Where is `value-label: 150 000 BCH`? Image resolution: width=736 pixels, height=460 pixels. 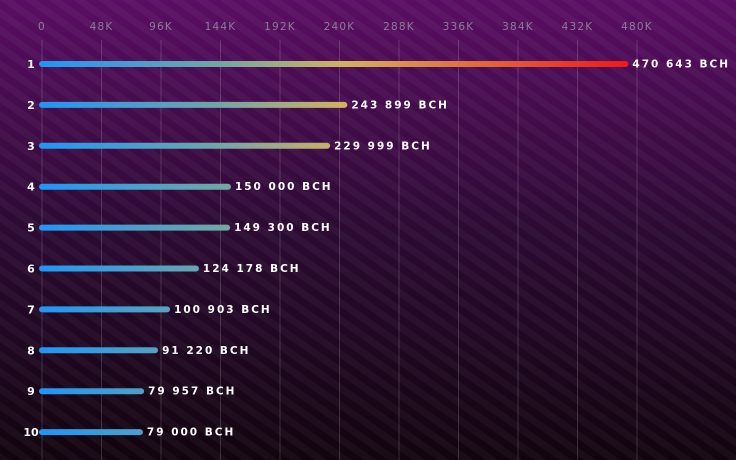 value-label: 150 000 BCH is located at coordinates (284, 187).